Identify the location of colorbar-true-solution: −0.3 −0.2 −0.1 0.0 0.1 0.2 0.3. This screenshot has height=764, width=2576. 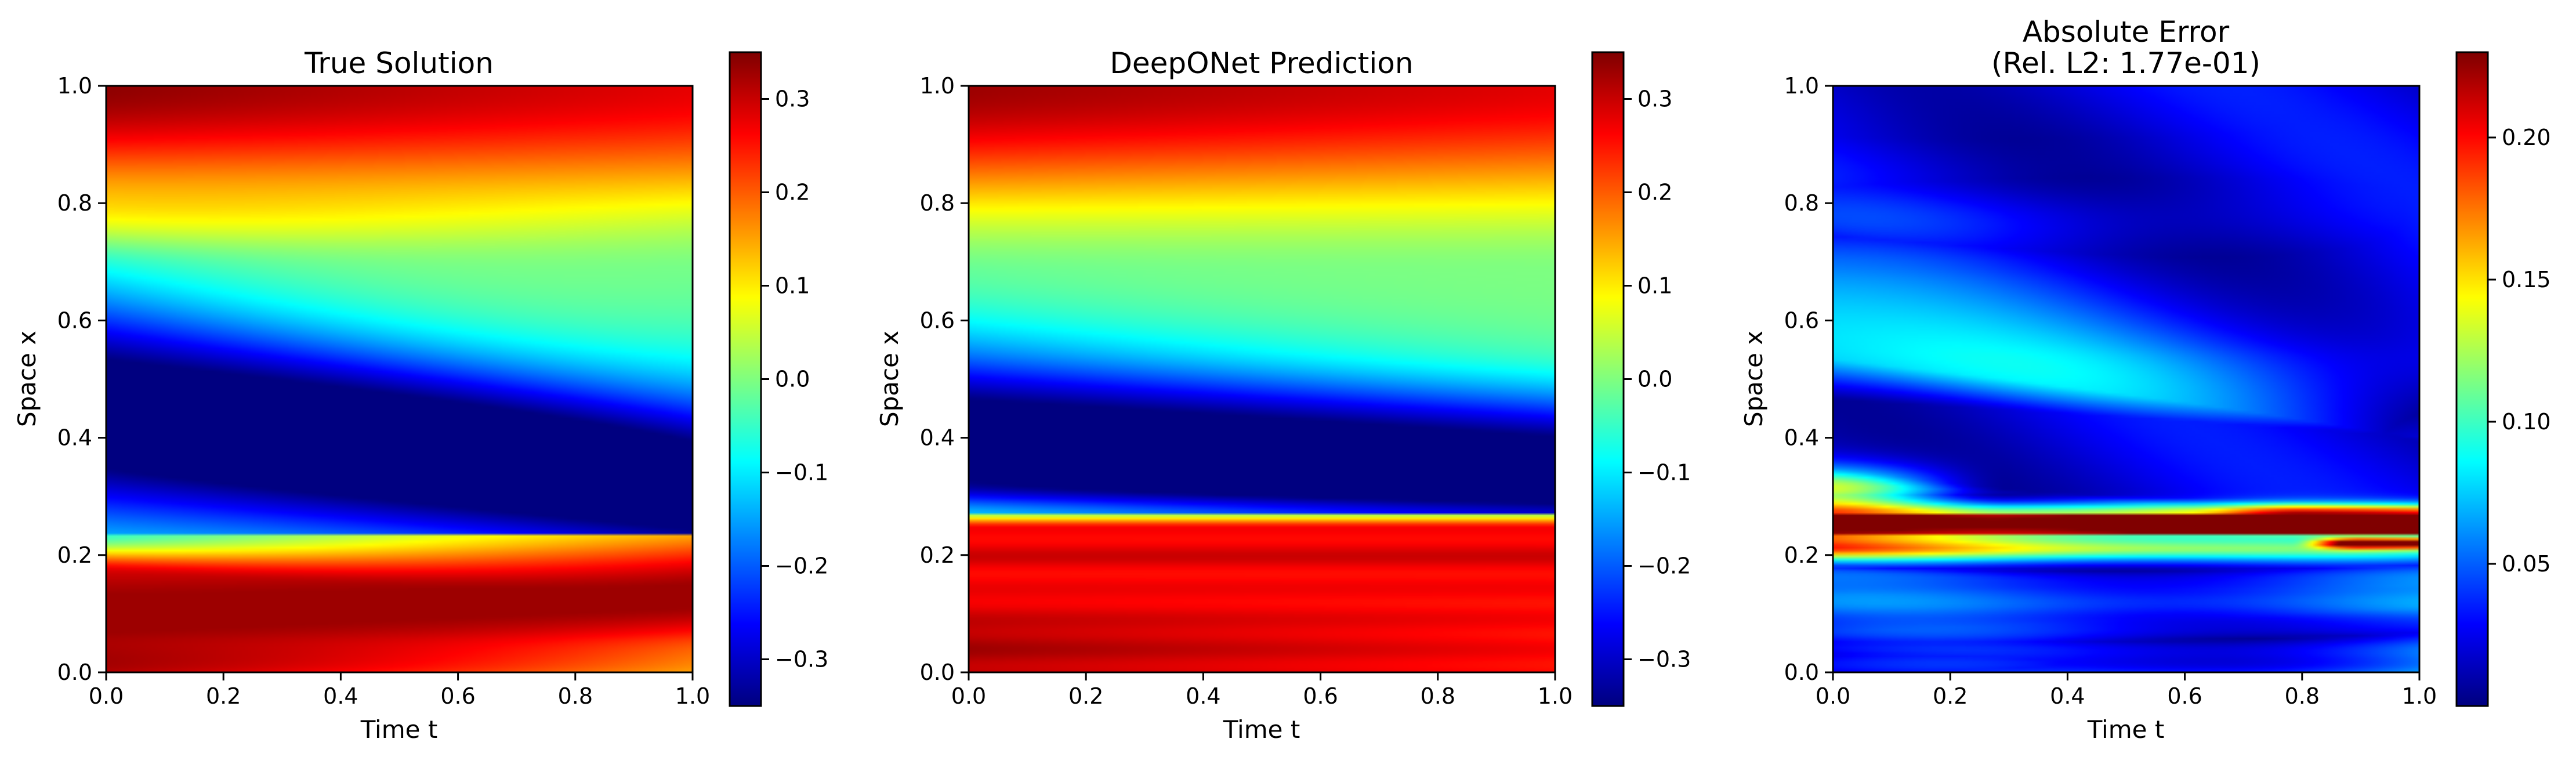
(779, 379).